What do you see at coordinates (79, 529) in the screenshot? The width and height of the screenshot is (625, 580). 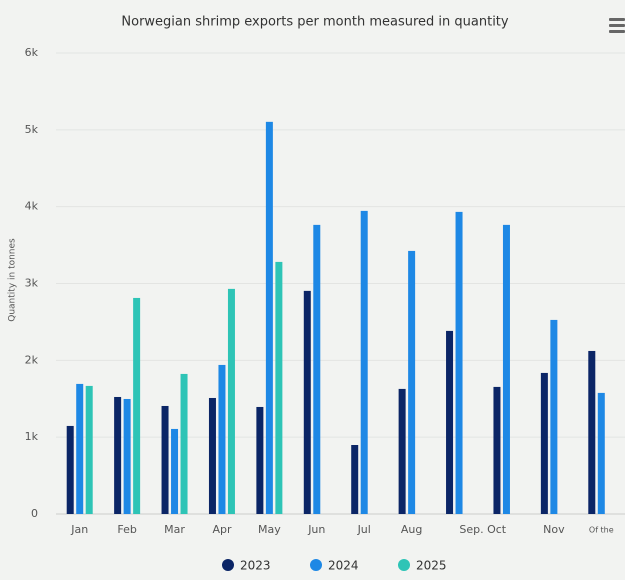 I see `x-tick-label: Jan` at bounding box center [79, 529].